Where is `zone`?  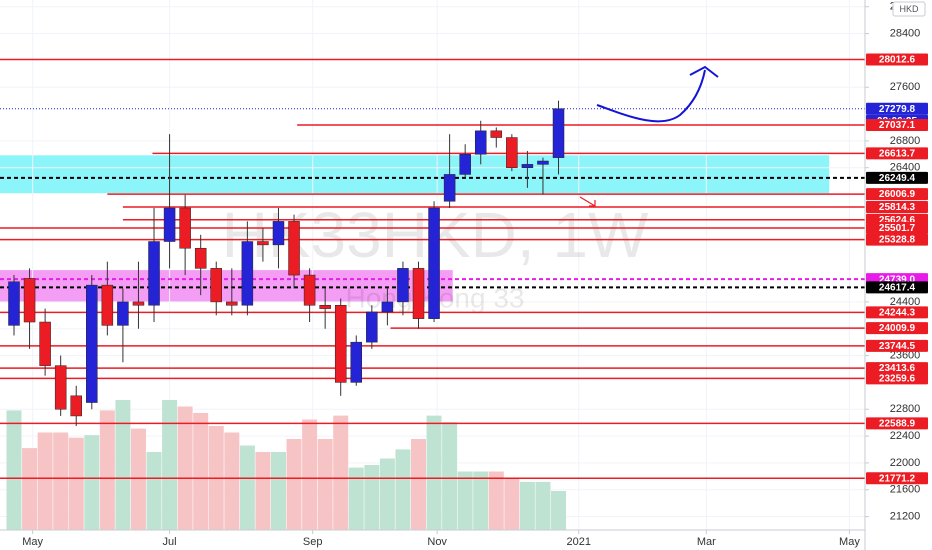
zone is located at coordinates (226, 286).